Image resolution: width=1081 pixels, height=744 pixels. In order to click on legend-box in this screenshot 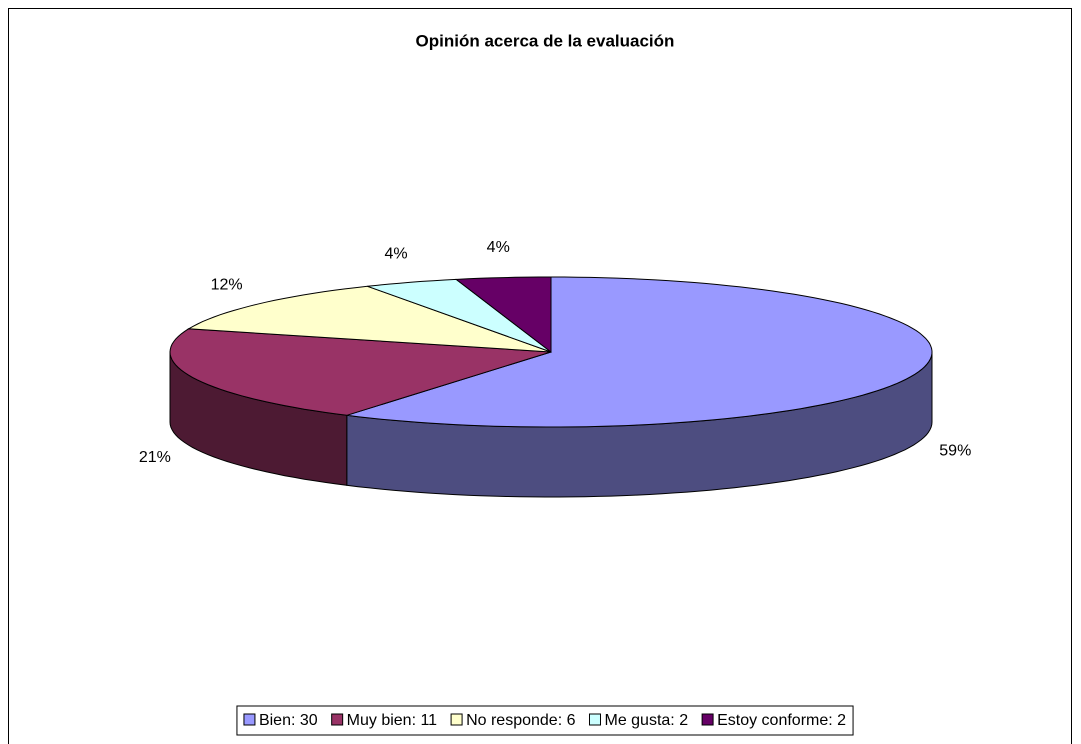, I will do `click(545, 720)`.